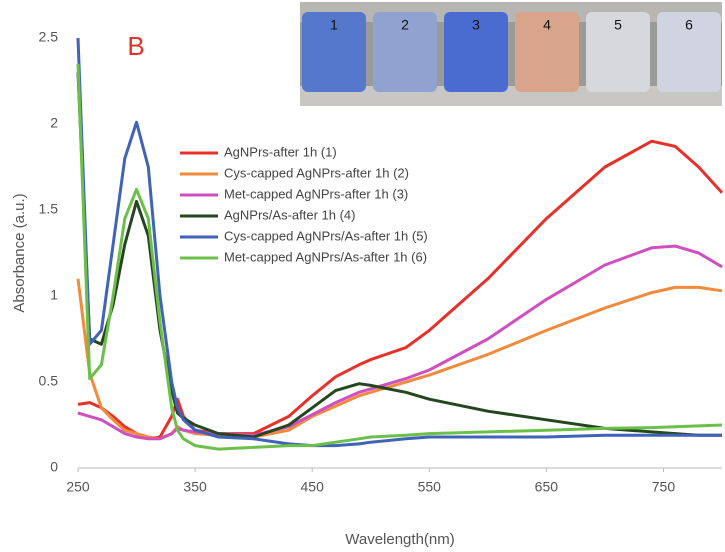 Image resolution: width=725 pixels, height=552 pixels. I want to click on legend-label: Cys-capped AgNPrs/As-after 1h (5), so click(326, 235).